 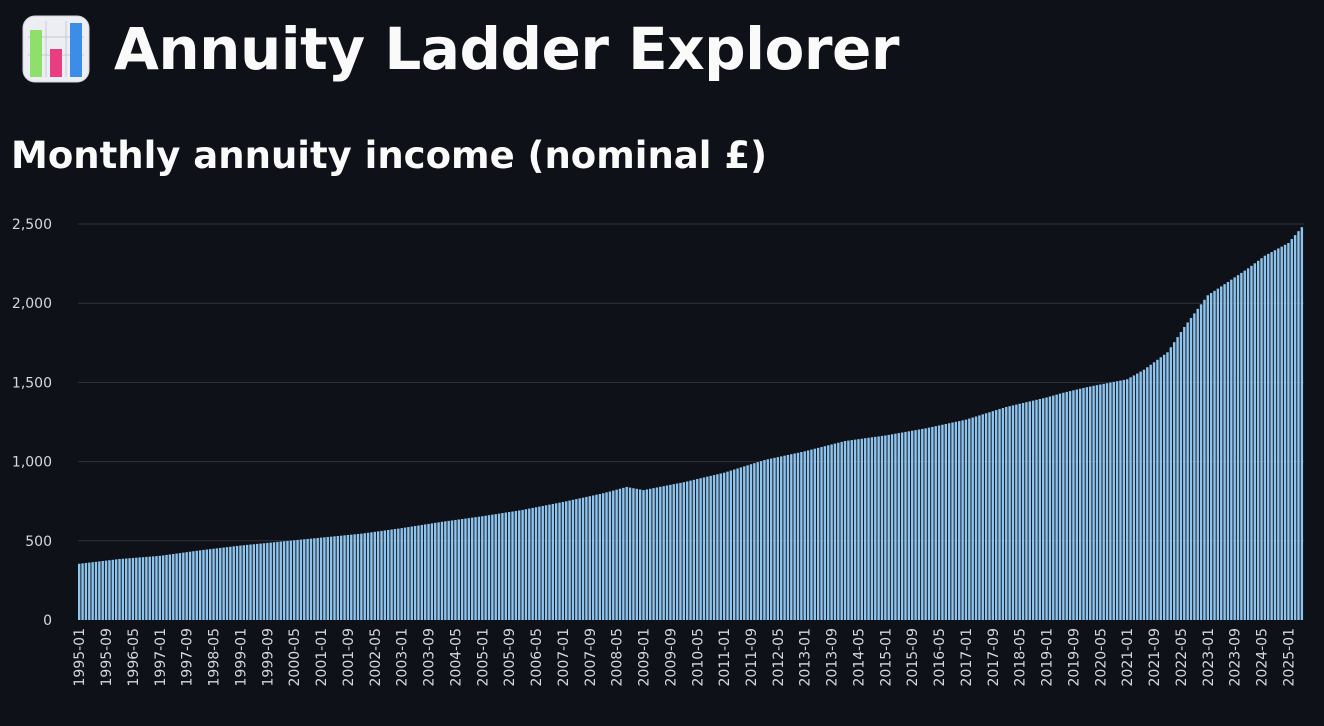 I want to click on y-tick-label: 2,000, so click(x=32, y=304).